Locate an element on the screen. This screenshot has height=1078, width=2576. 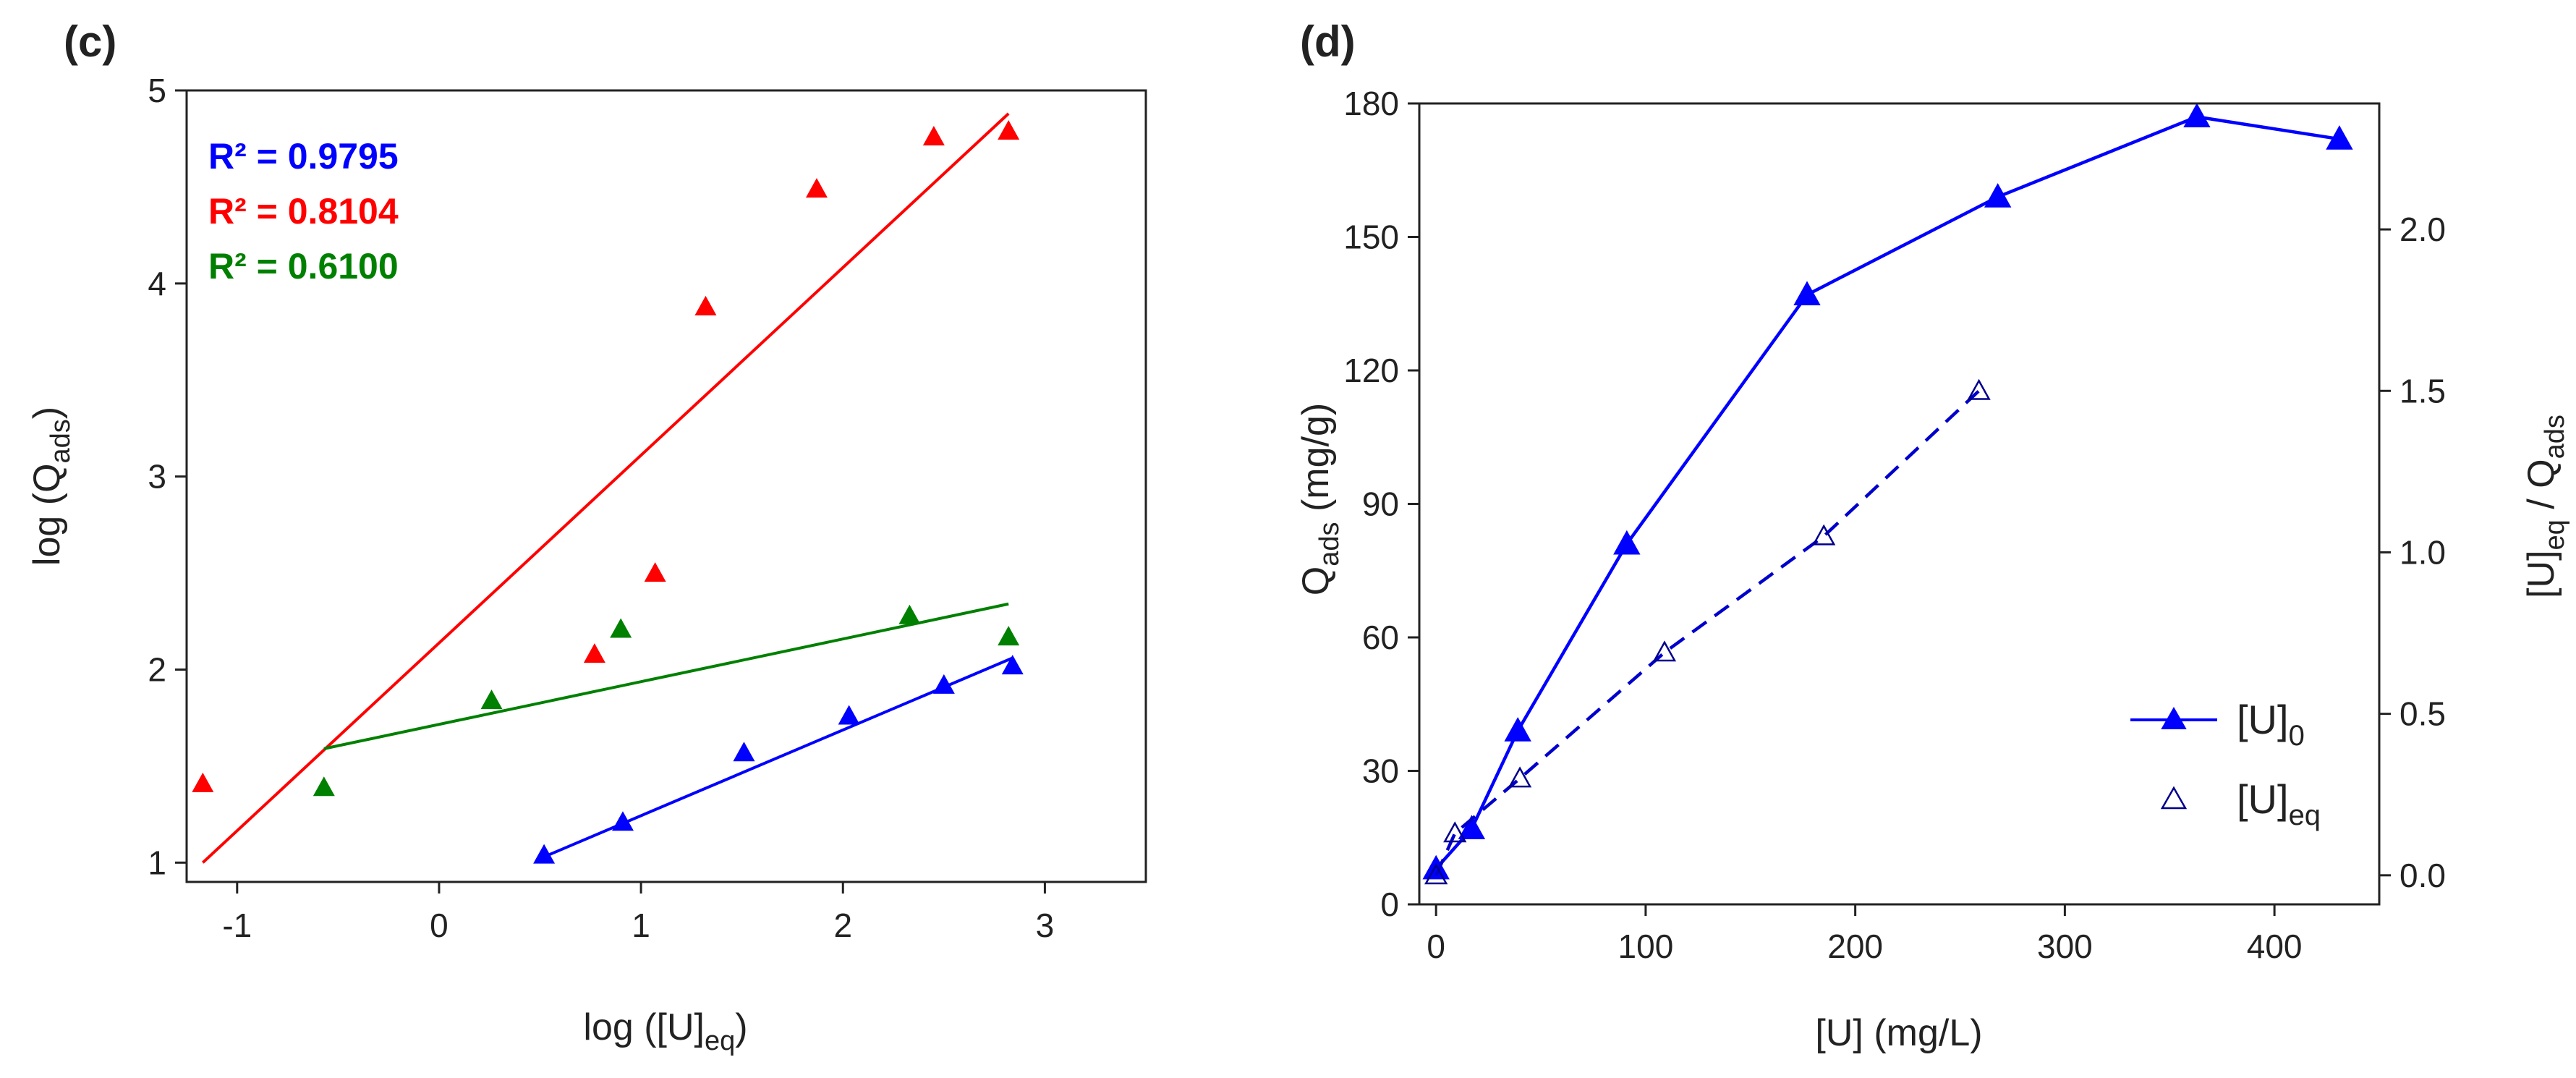
y-tick-label: 2 is located at coordinates (157, 669).